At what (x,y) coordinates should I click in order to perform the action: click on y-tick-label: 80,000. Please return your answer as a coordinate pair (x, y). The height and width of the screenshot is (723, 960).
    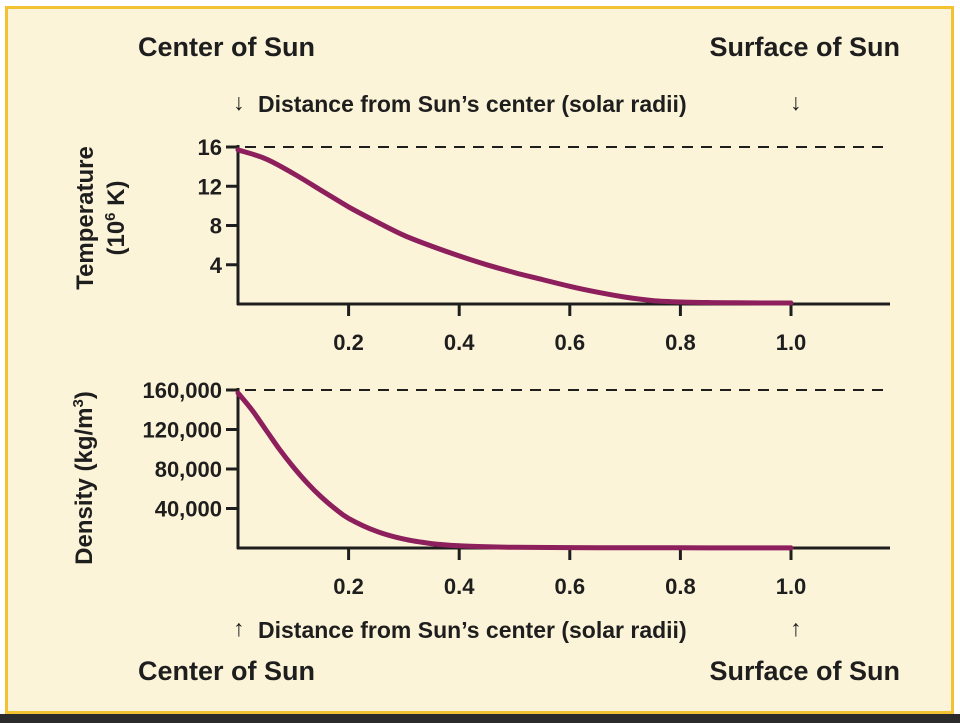
    Looking at the image, I should click on (188, 469).